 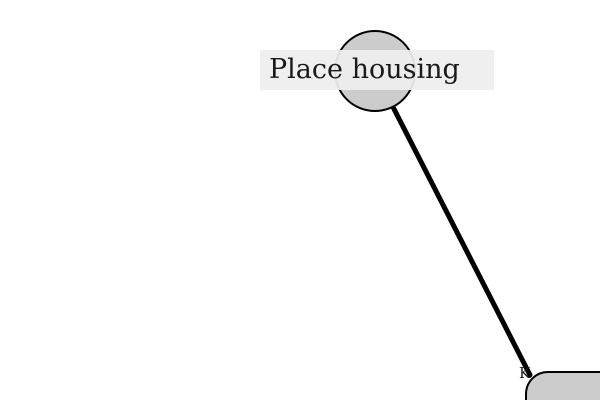 I want to click on node-label: Place housing, so click(x=364, y=69).